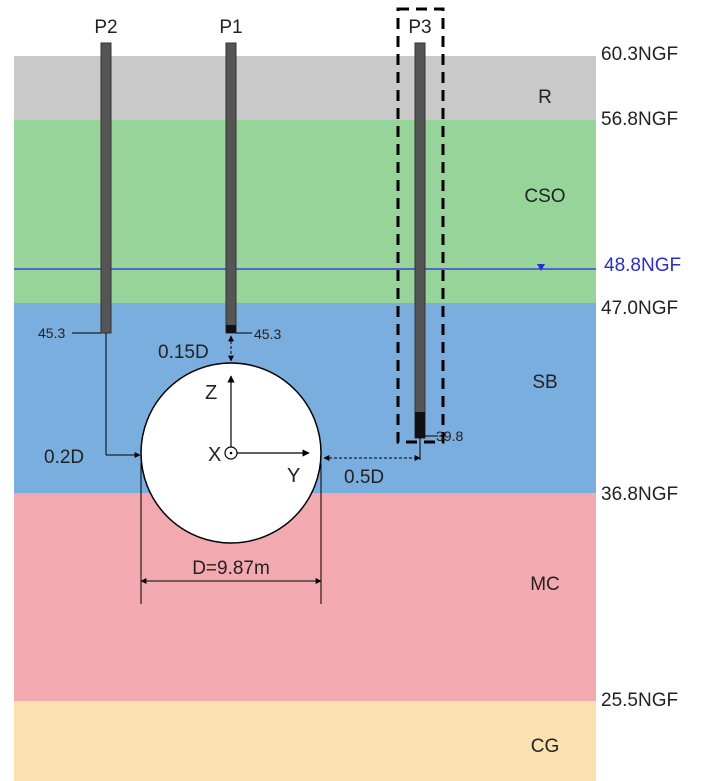  I want to click on layer-label-r: R, so click(545, 97).